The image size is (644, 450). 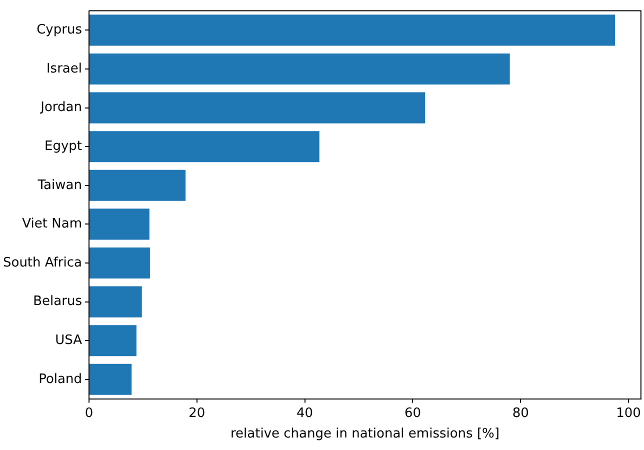 What do you see at coordinates (63, 146) in the screenshot?
I see `y-tick-label: Egypt` at bounding box center [63, 146].